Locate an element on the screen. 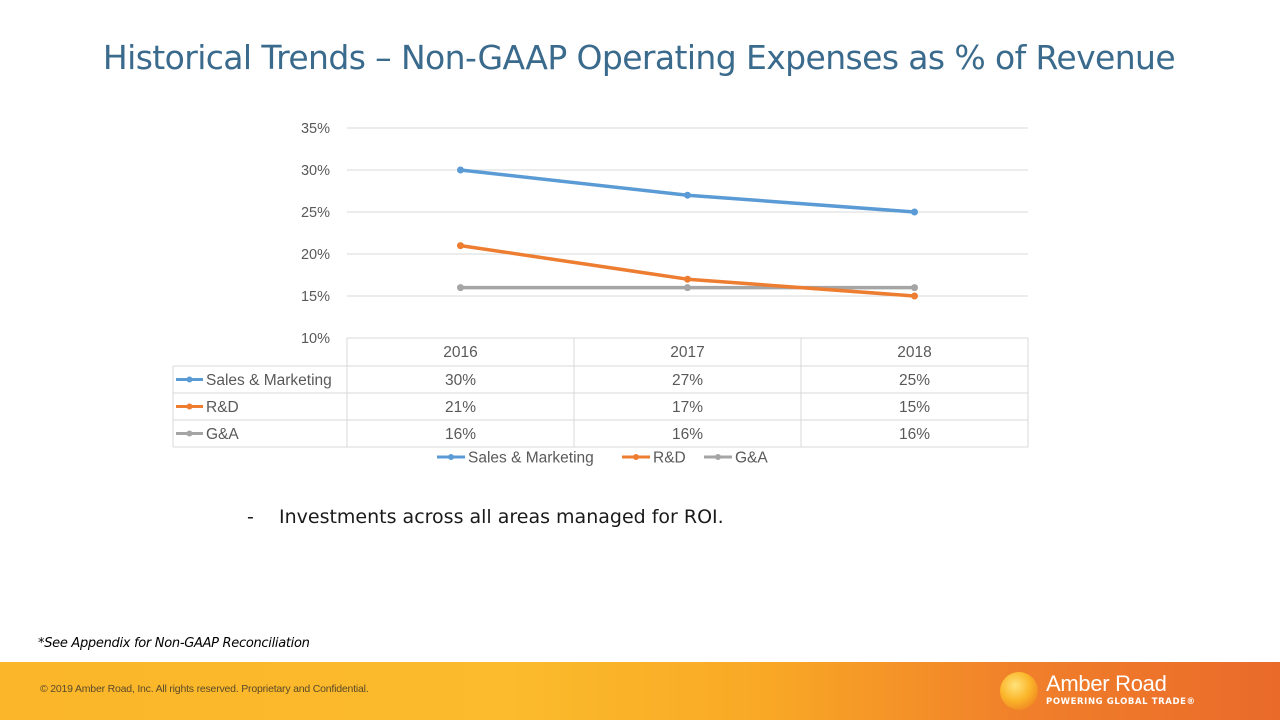 The width and height of the screenshot is (1280, 720). x-category-label: 2016 is located at coordinates (460, 352).